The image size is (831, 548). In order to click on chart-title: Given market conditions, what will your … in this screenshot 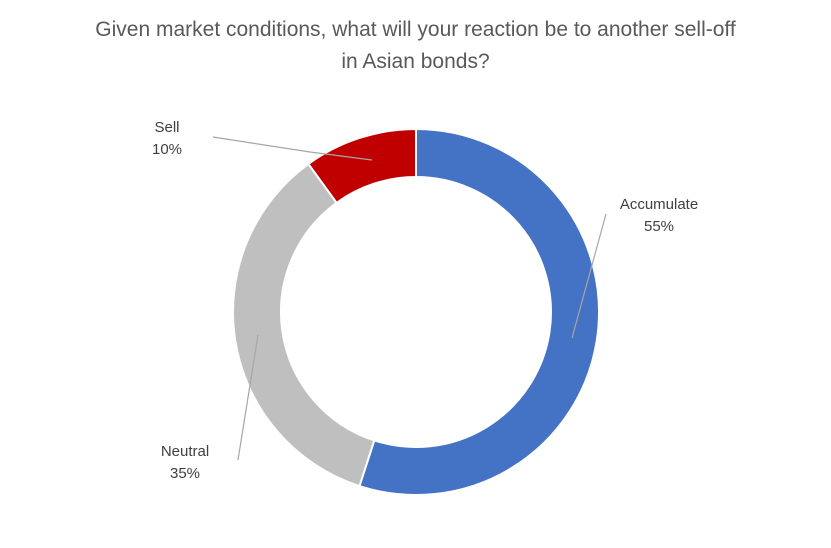, I will do `click(415, 45)`.